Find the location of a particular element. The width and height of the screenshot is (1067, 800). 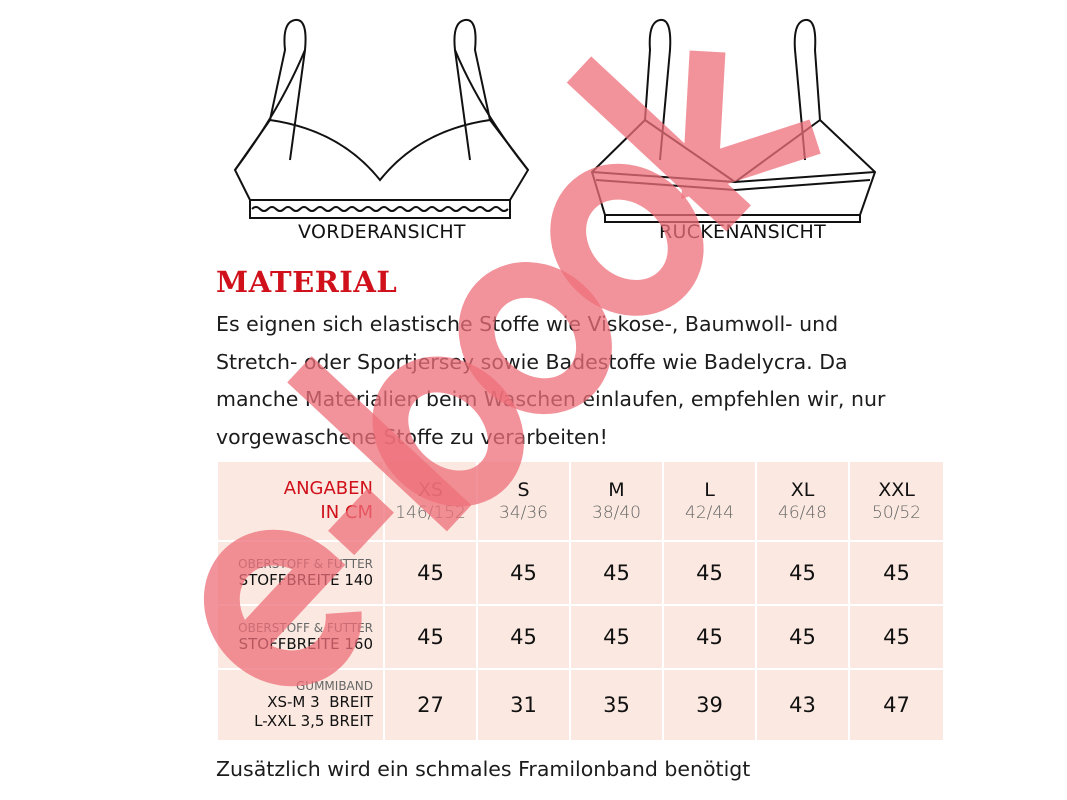

size-name: XXL is located at coordinates (896, 490).